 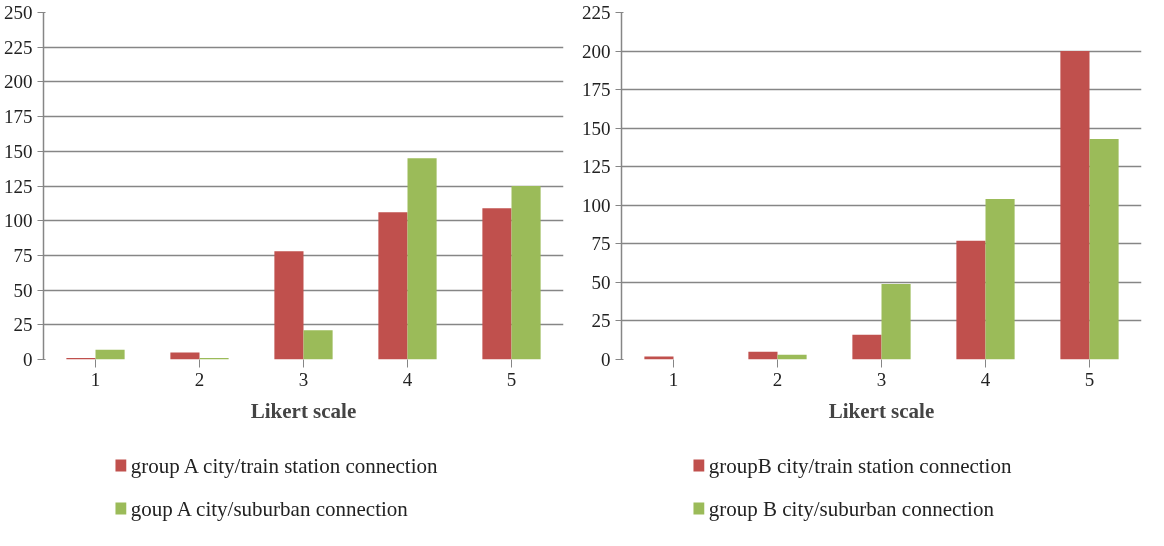 What do you see at coordinates (851, 508) in the screenshot?
I see `legend-label: group B city/suburban connection` at bounding box center [851, 508].